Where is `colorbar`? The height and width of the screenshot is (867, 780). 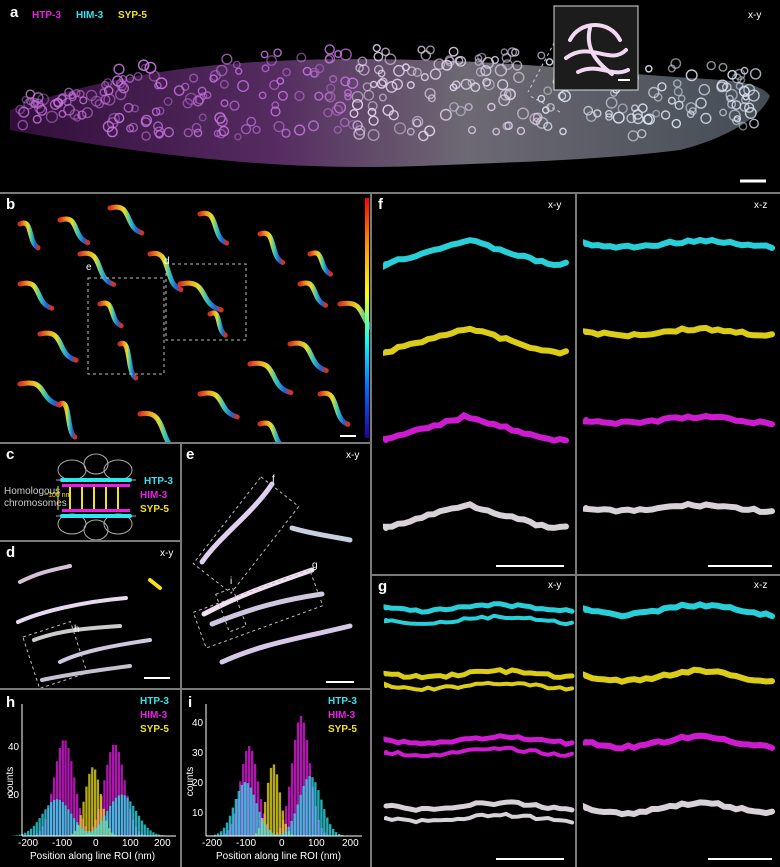 colorbar is located at coordinates (367, 318).